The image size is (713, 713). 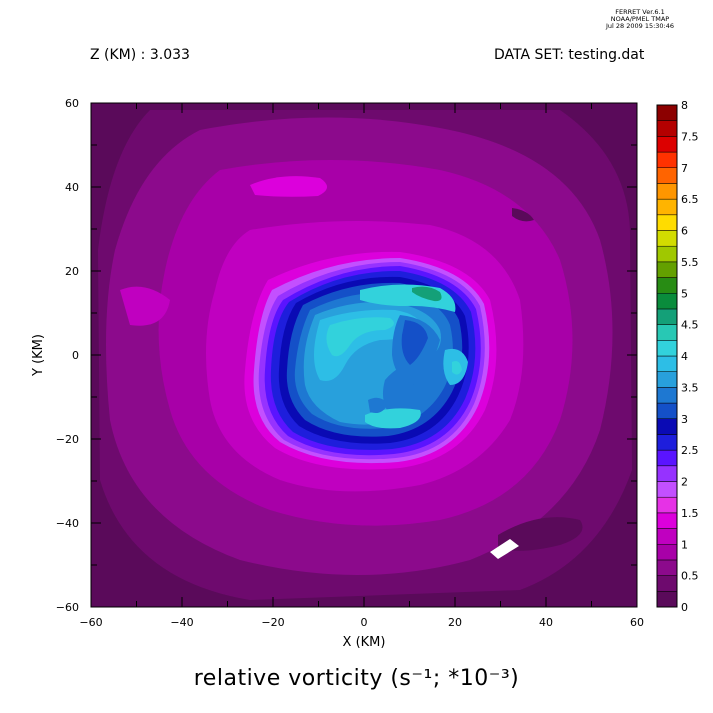 What do you see at coordinates (640, 12) in the screenshot?
I see `stamp-line-1: FERRET Ver.6.1` at bounding box center [640, 12].